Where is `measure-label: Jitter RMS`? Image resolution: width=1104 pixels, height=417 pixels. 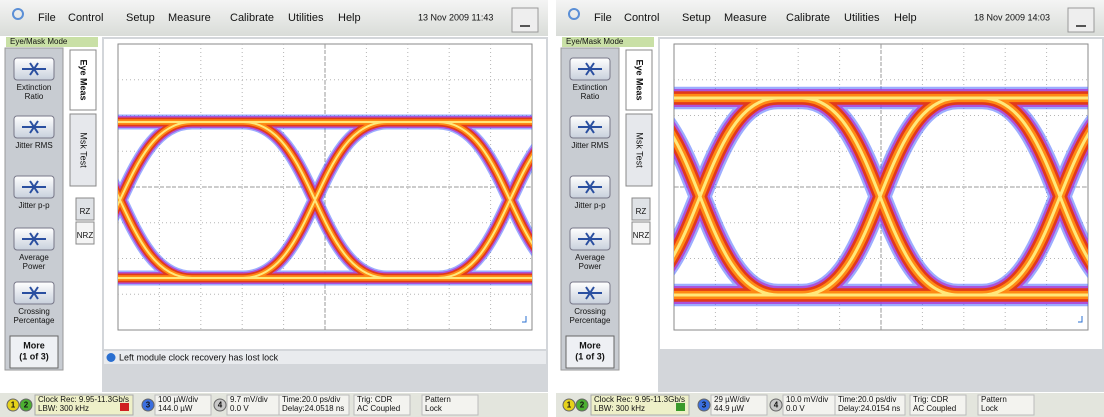
measure-label: Jitter RMS is located at coordinates (589, 145).